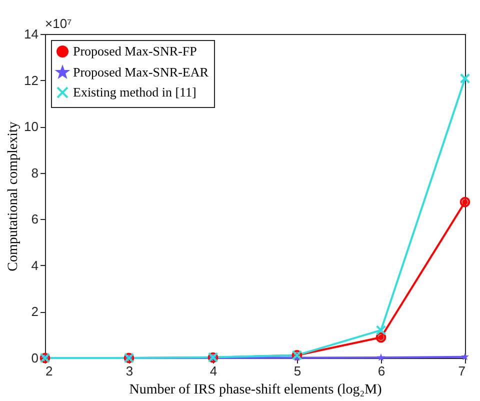 This screenshot has width=480, height=401. I want to click on y-tick-label: 10, so click(31, 126).